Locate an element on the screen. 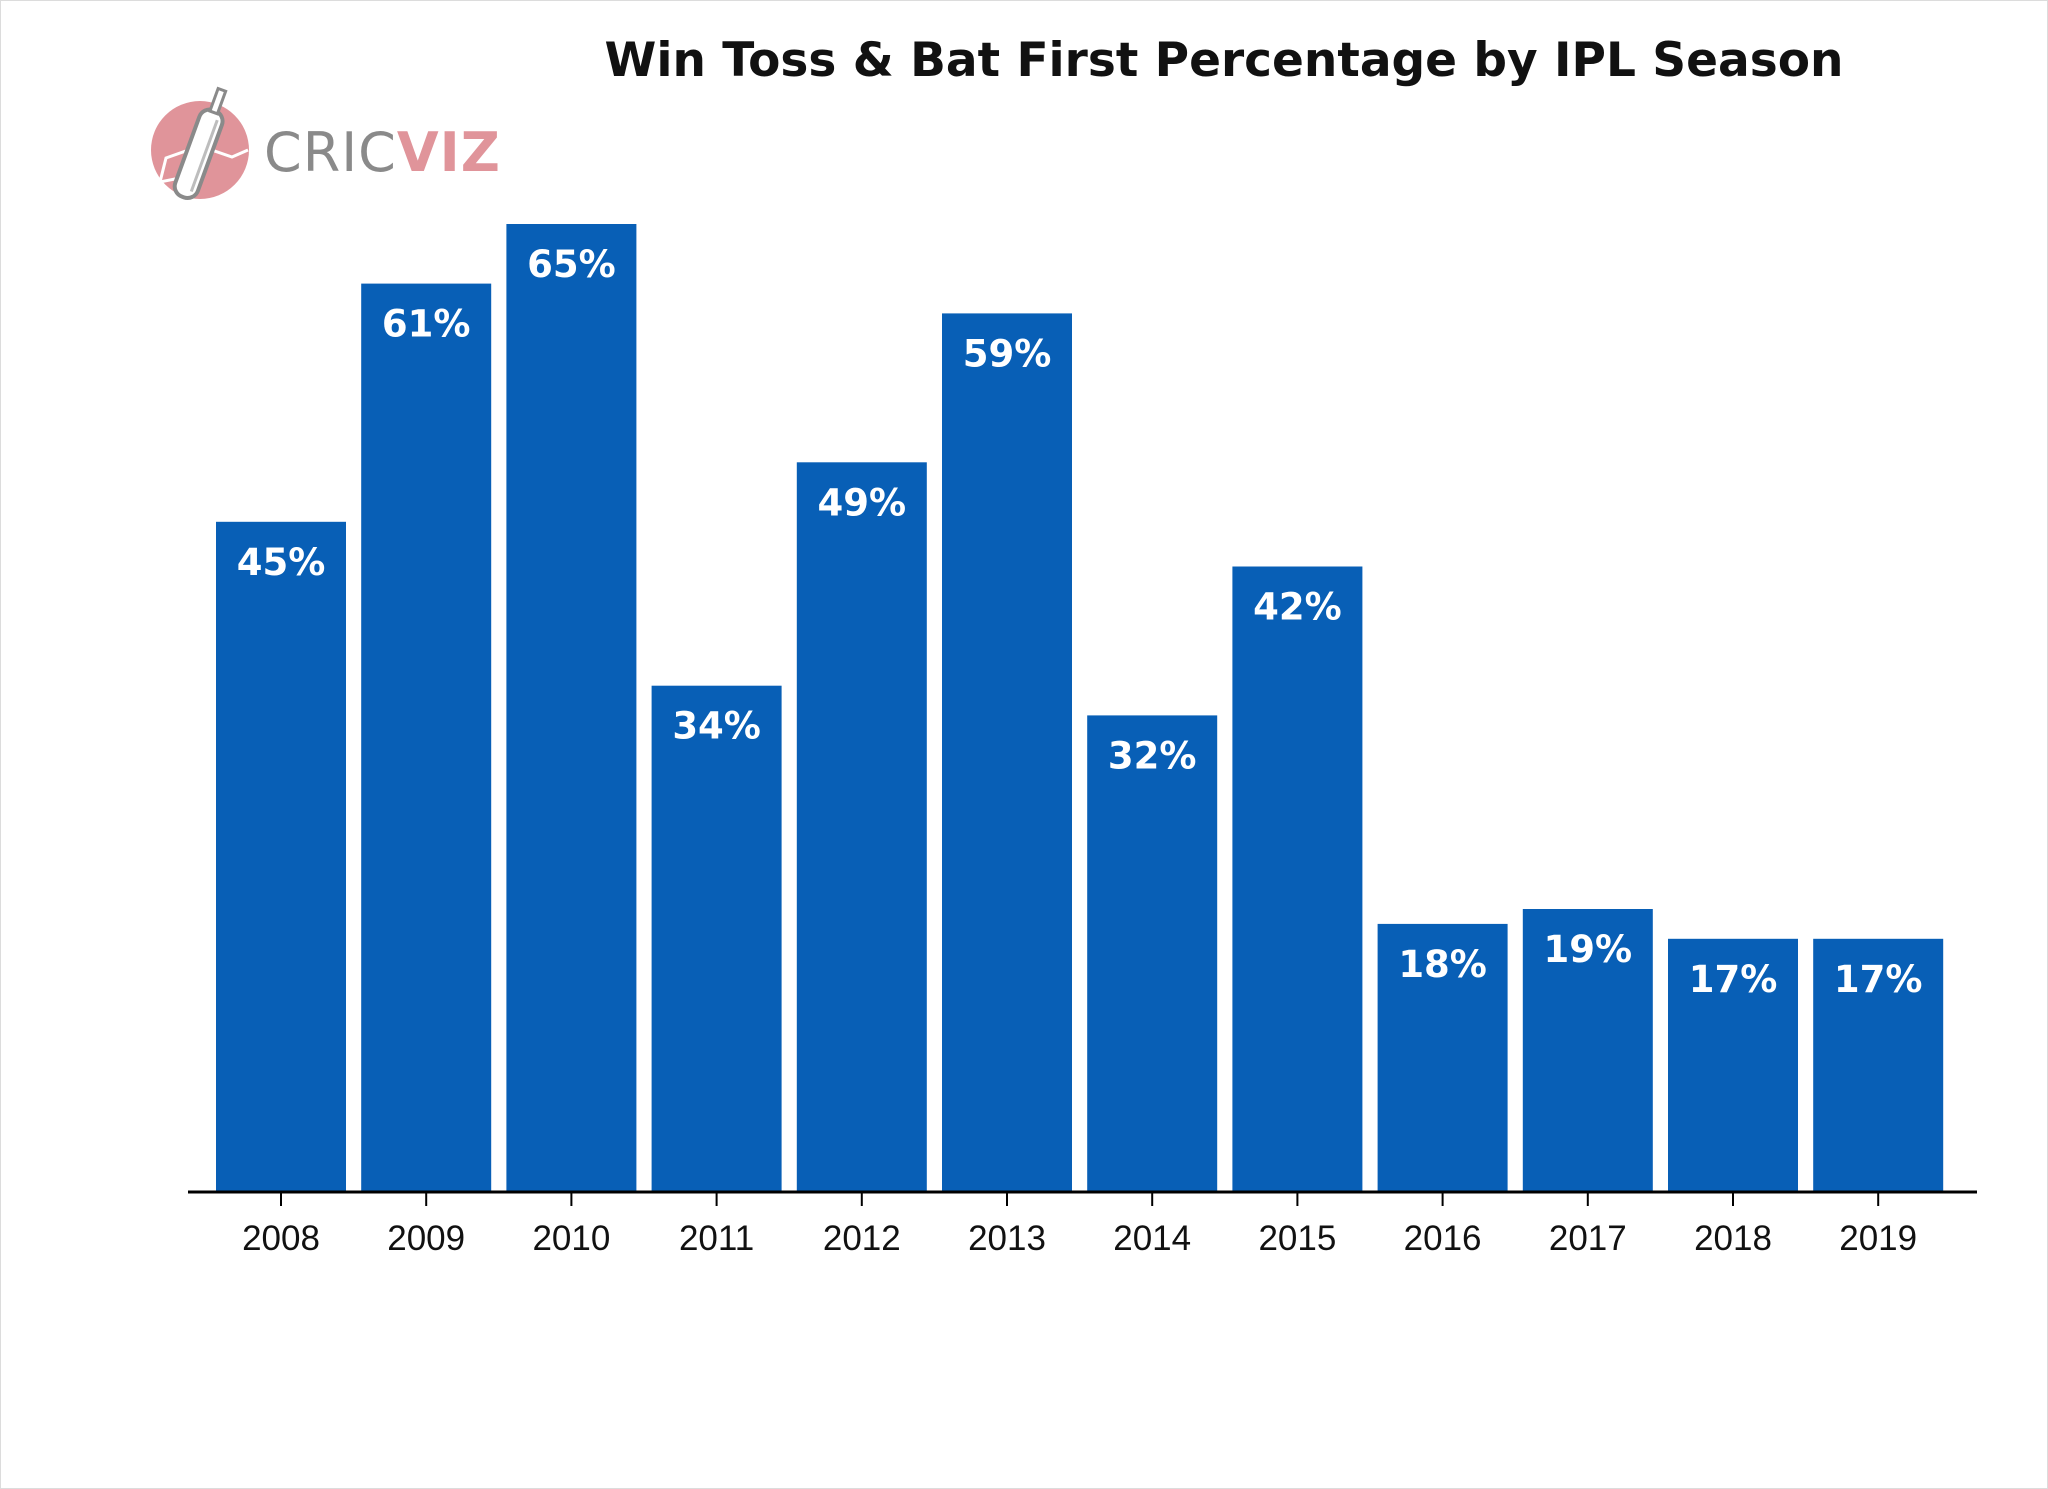 This screenshot has height=1489, width=2048. x-tick-label-2014: 2014 is located at coordinates (1152, 1238).